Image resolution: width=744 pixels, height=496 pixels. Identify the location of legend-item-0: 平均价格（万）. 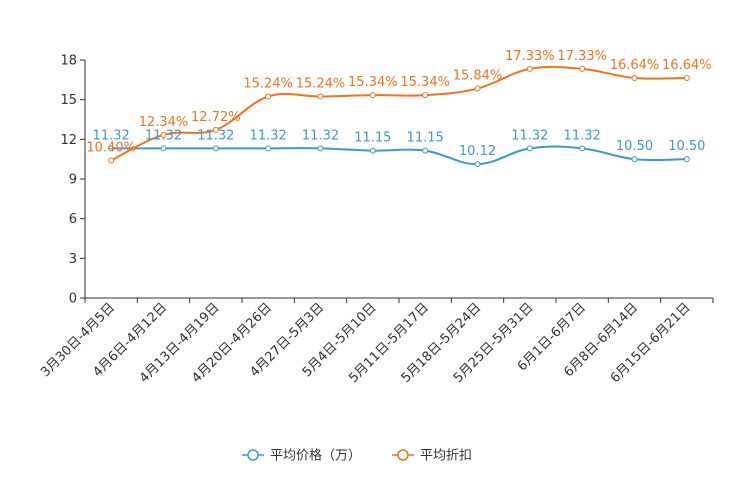
(301, 456).